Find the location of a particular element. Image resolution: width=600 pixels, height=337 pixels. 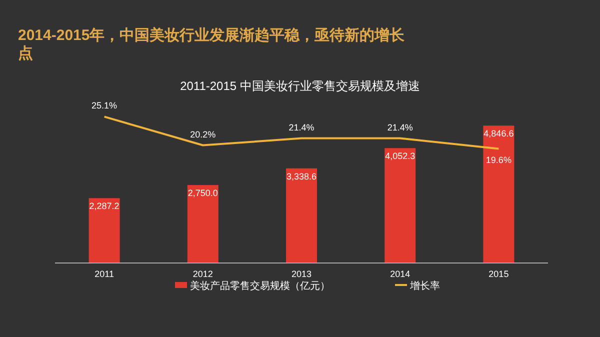

x-tick-label: 2013 is located at coordinates (301, 274).